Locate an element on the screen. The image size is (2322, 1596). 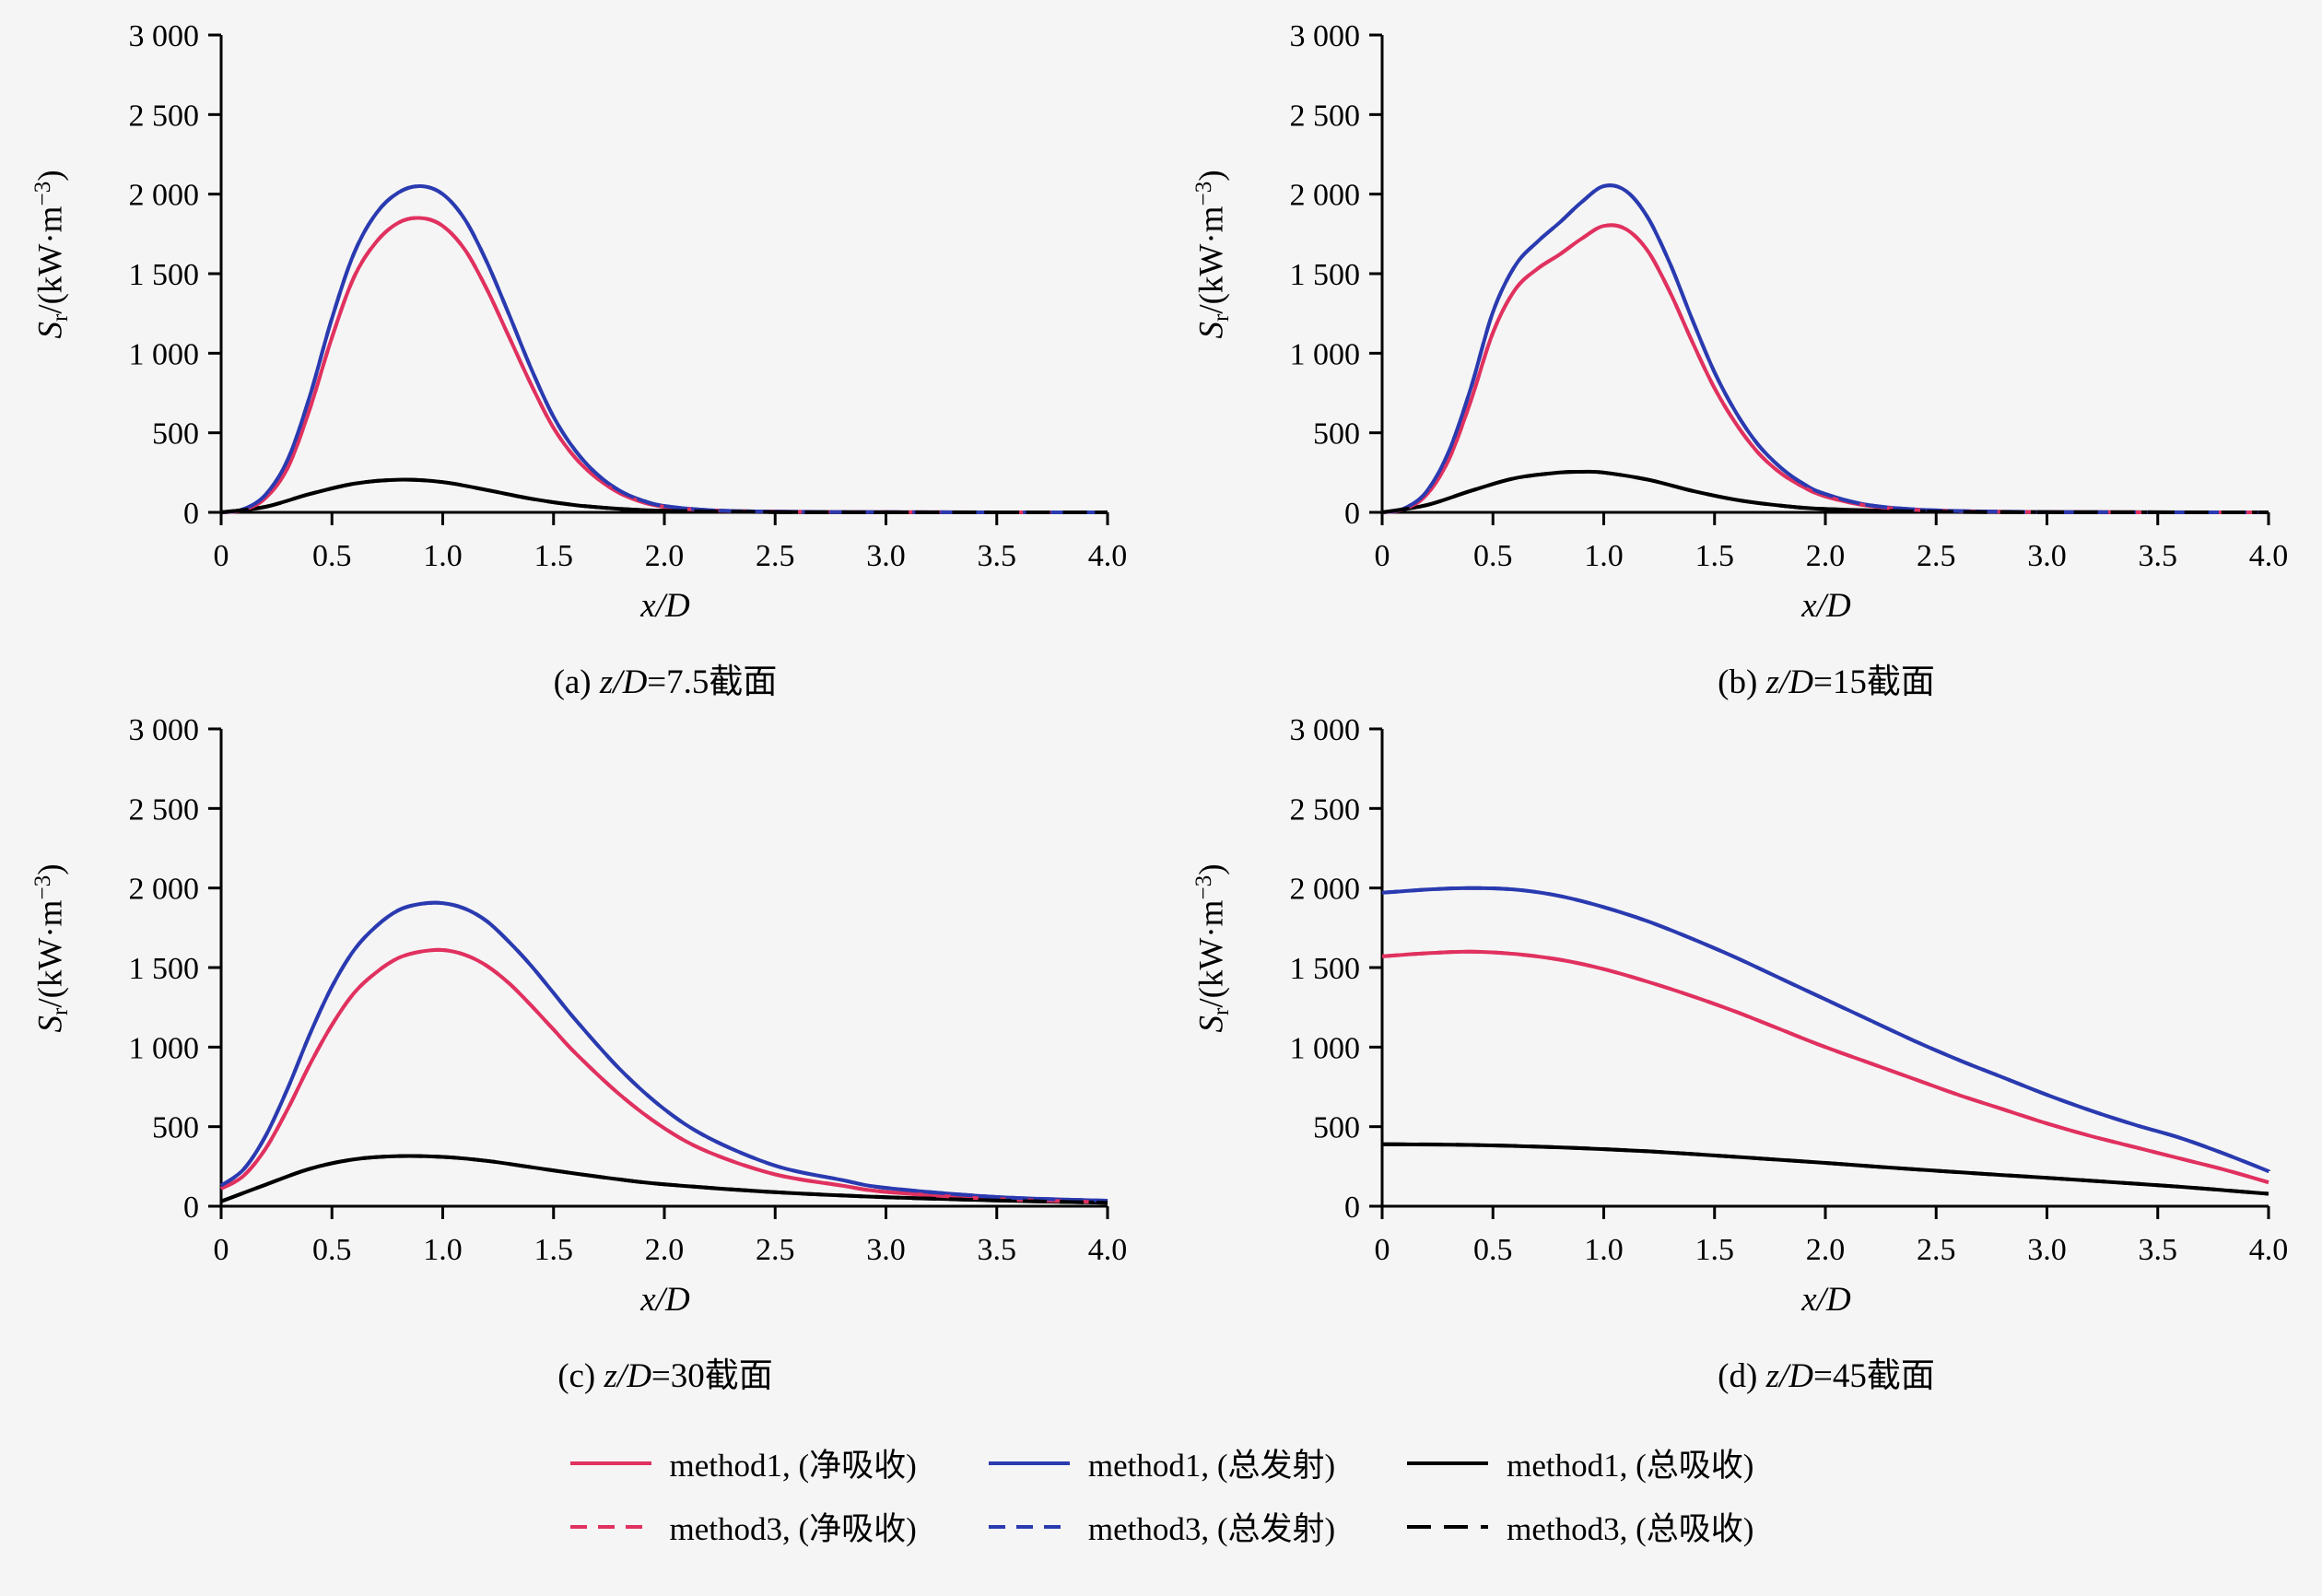
ylabel-close: ) is located at coordinates (50, 176).